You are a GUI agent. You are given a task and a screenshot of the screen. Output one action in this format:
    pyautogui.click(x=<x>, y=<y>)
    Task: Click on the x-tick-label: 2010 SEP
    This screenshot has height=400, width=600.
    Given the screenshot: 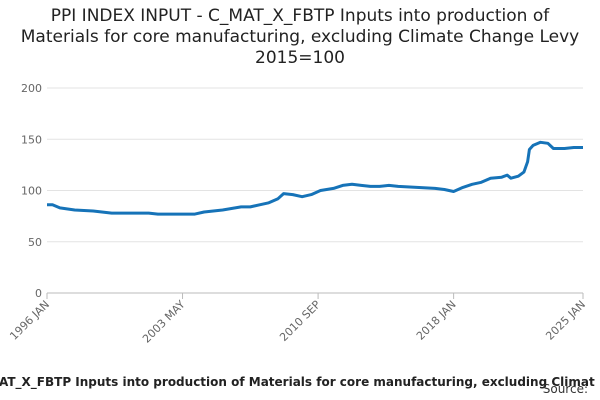 What is the action you would take?
    pyautogui.click(x=300, y=321)
    